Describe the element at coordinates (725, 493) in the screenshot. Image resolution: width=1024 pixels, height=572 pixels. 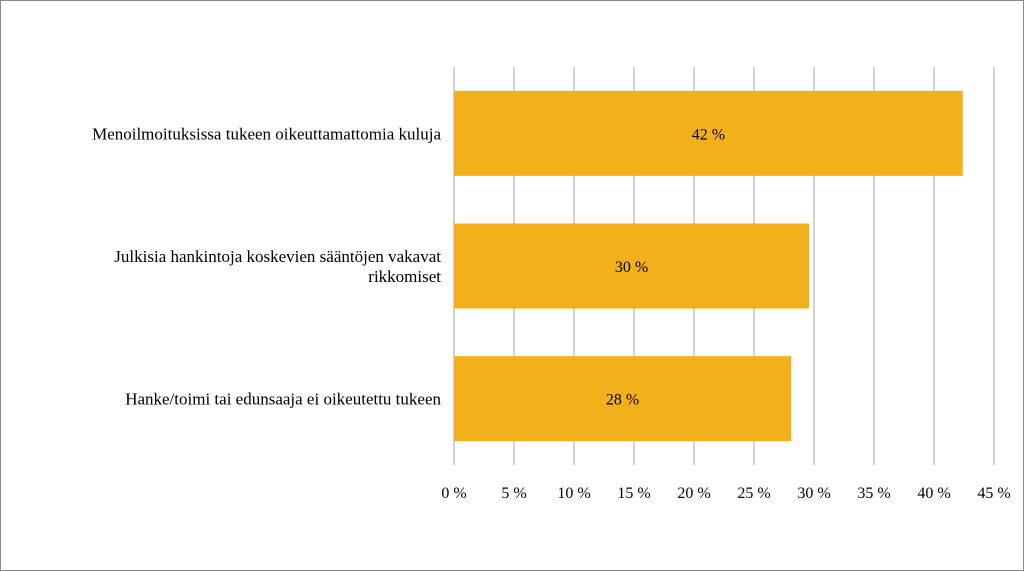
I see `x-axis-tick-labels: 0 % 5 % 10 % 15 % 20 % 25 % 30 % 35 % 40 % 45 %` at that location.